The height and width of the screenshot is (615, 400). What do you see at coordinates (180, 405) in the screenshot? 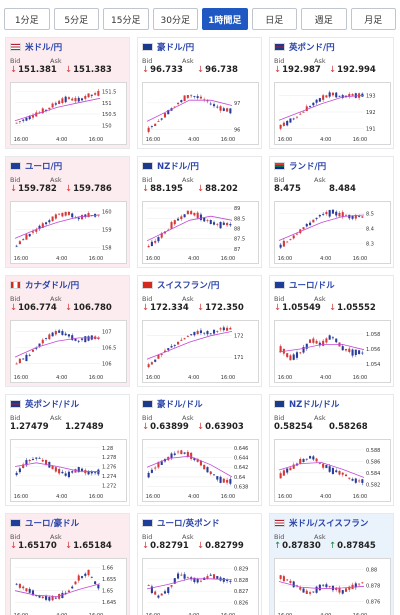
I see `pair-name: 豪ドル/ドル` at bounding box center [180, 405].